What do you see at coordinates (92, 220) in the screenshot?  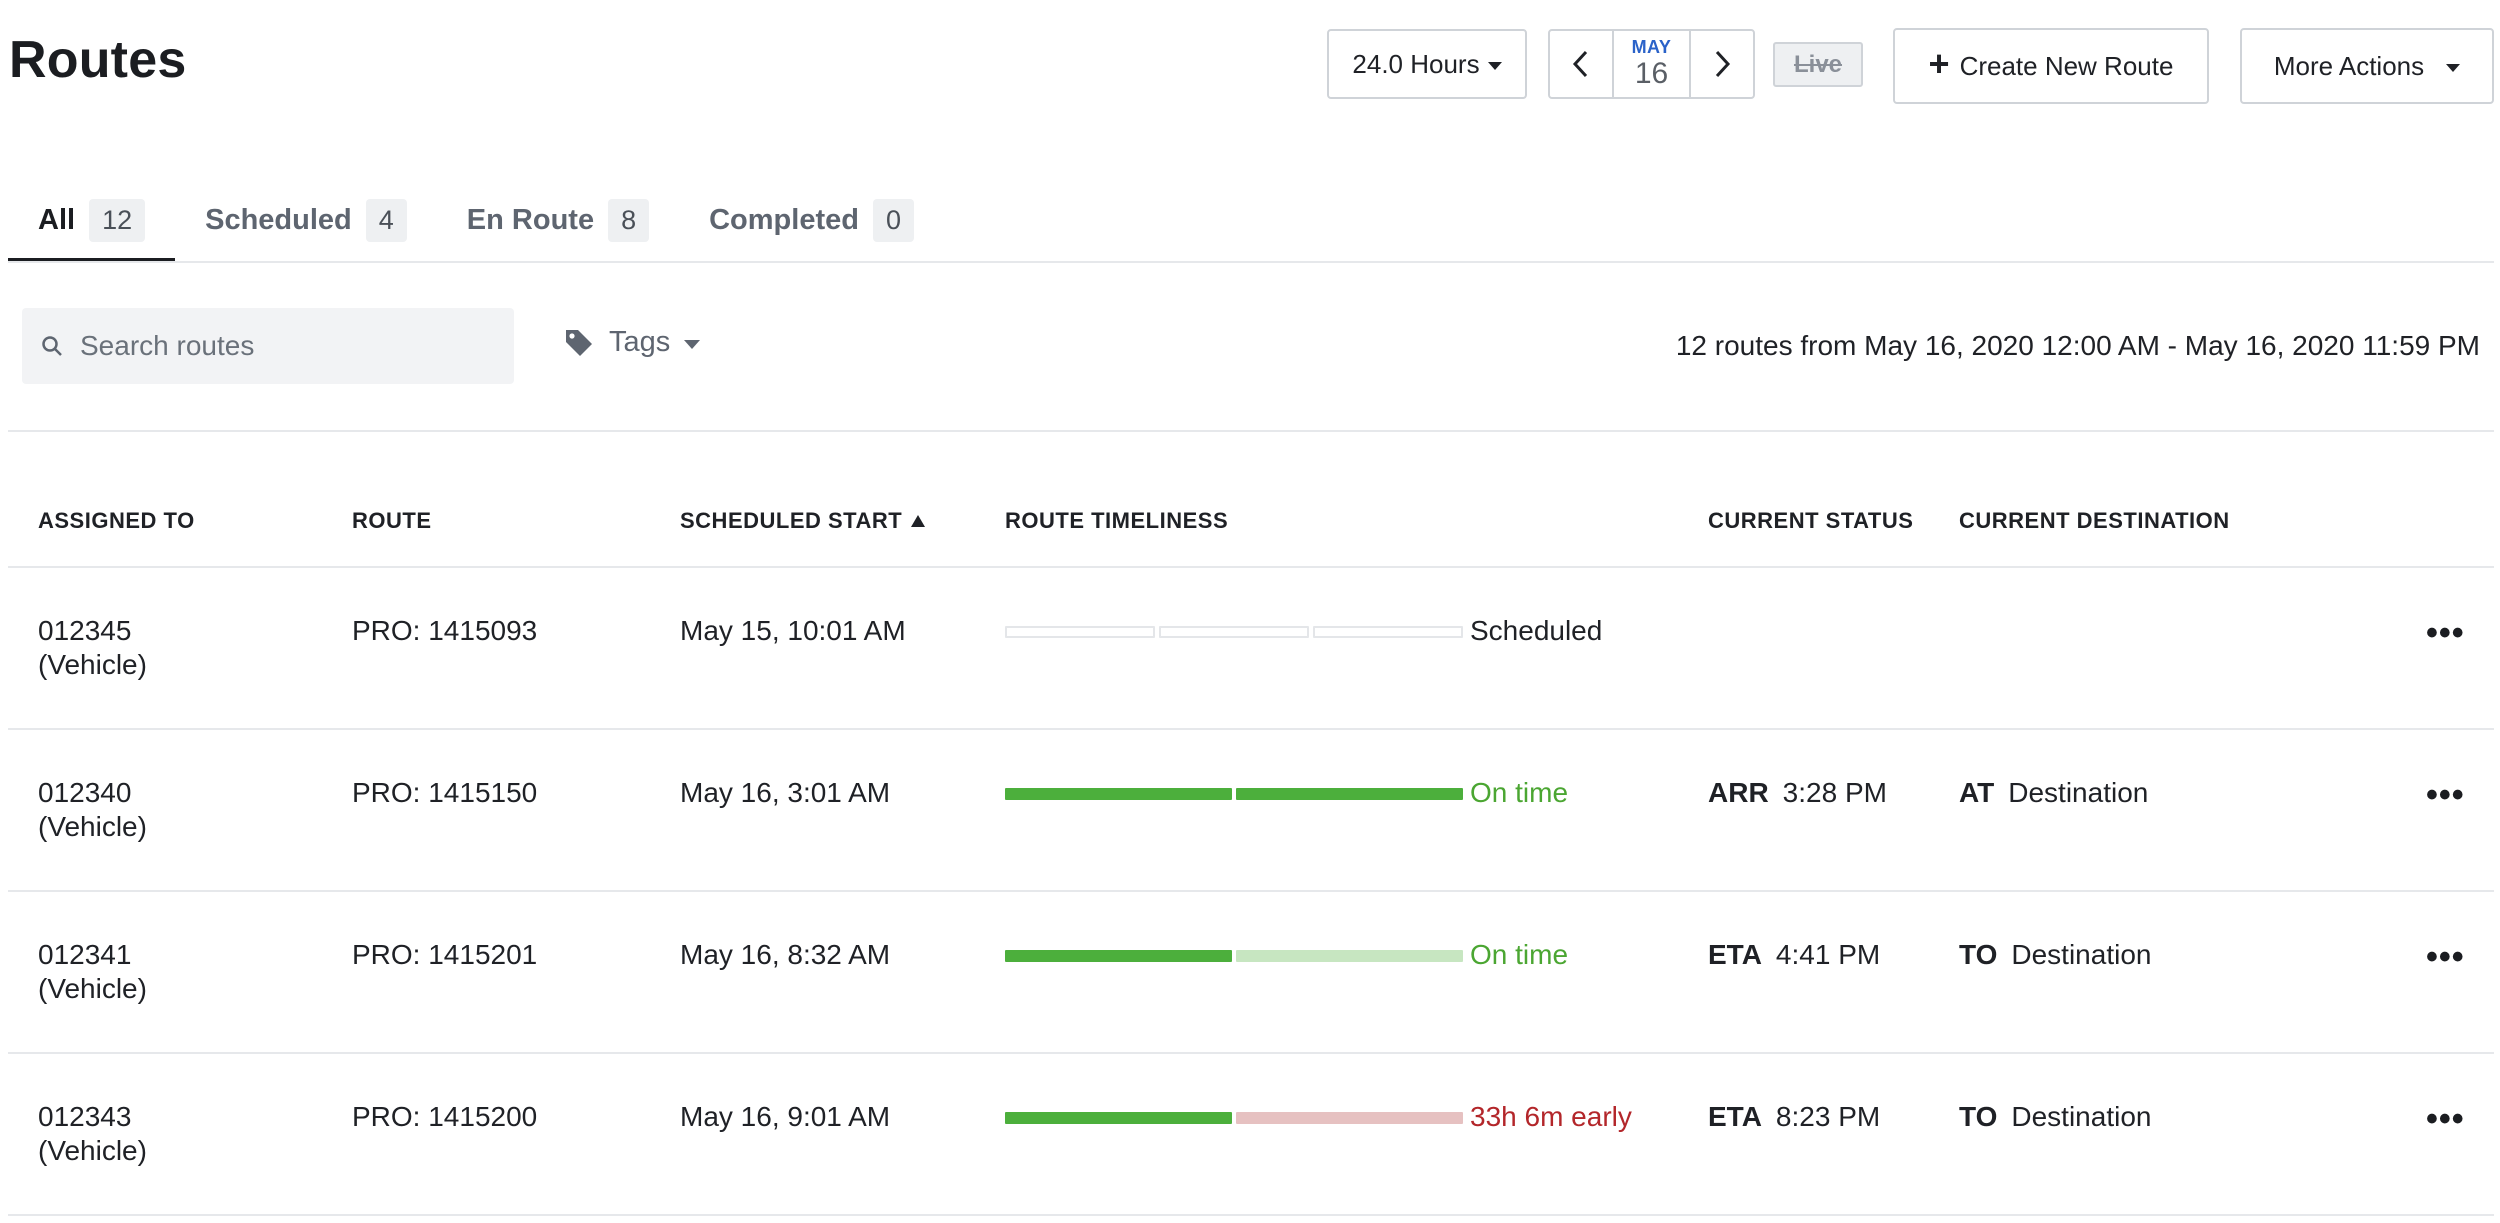 I see `tab-all: All 12` at bounding box center [92, 220].